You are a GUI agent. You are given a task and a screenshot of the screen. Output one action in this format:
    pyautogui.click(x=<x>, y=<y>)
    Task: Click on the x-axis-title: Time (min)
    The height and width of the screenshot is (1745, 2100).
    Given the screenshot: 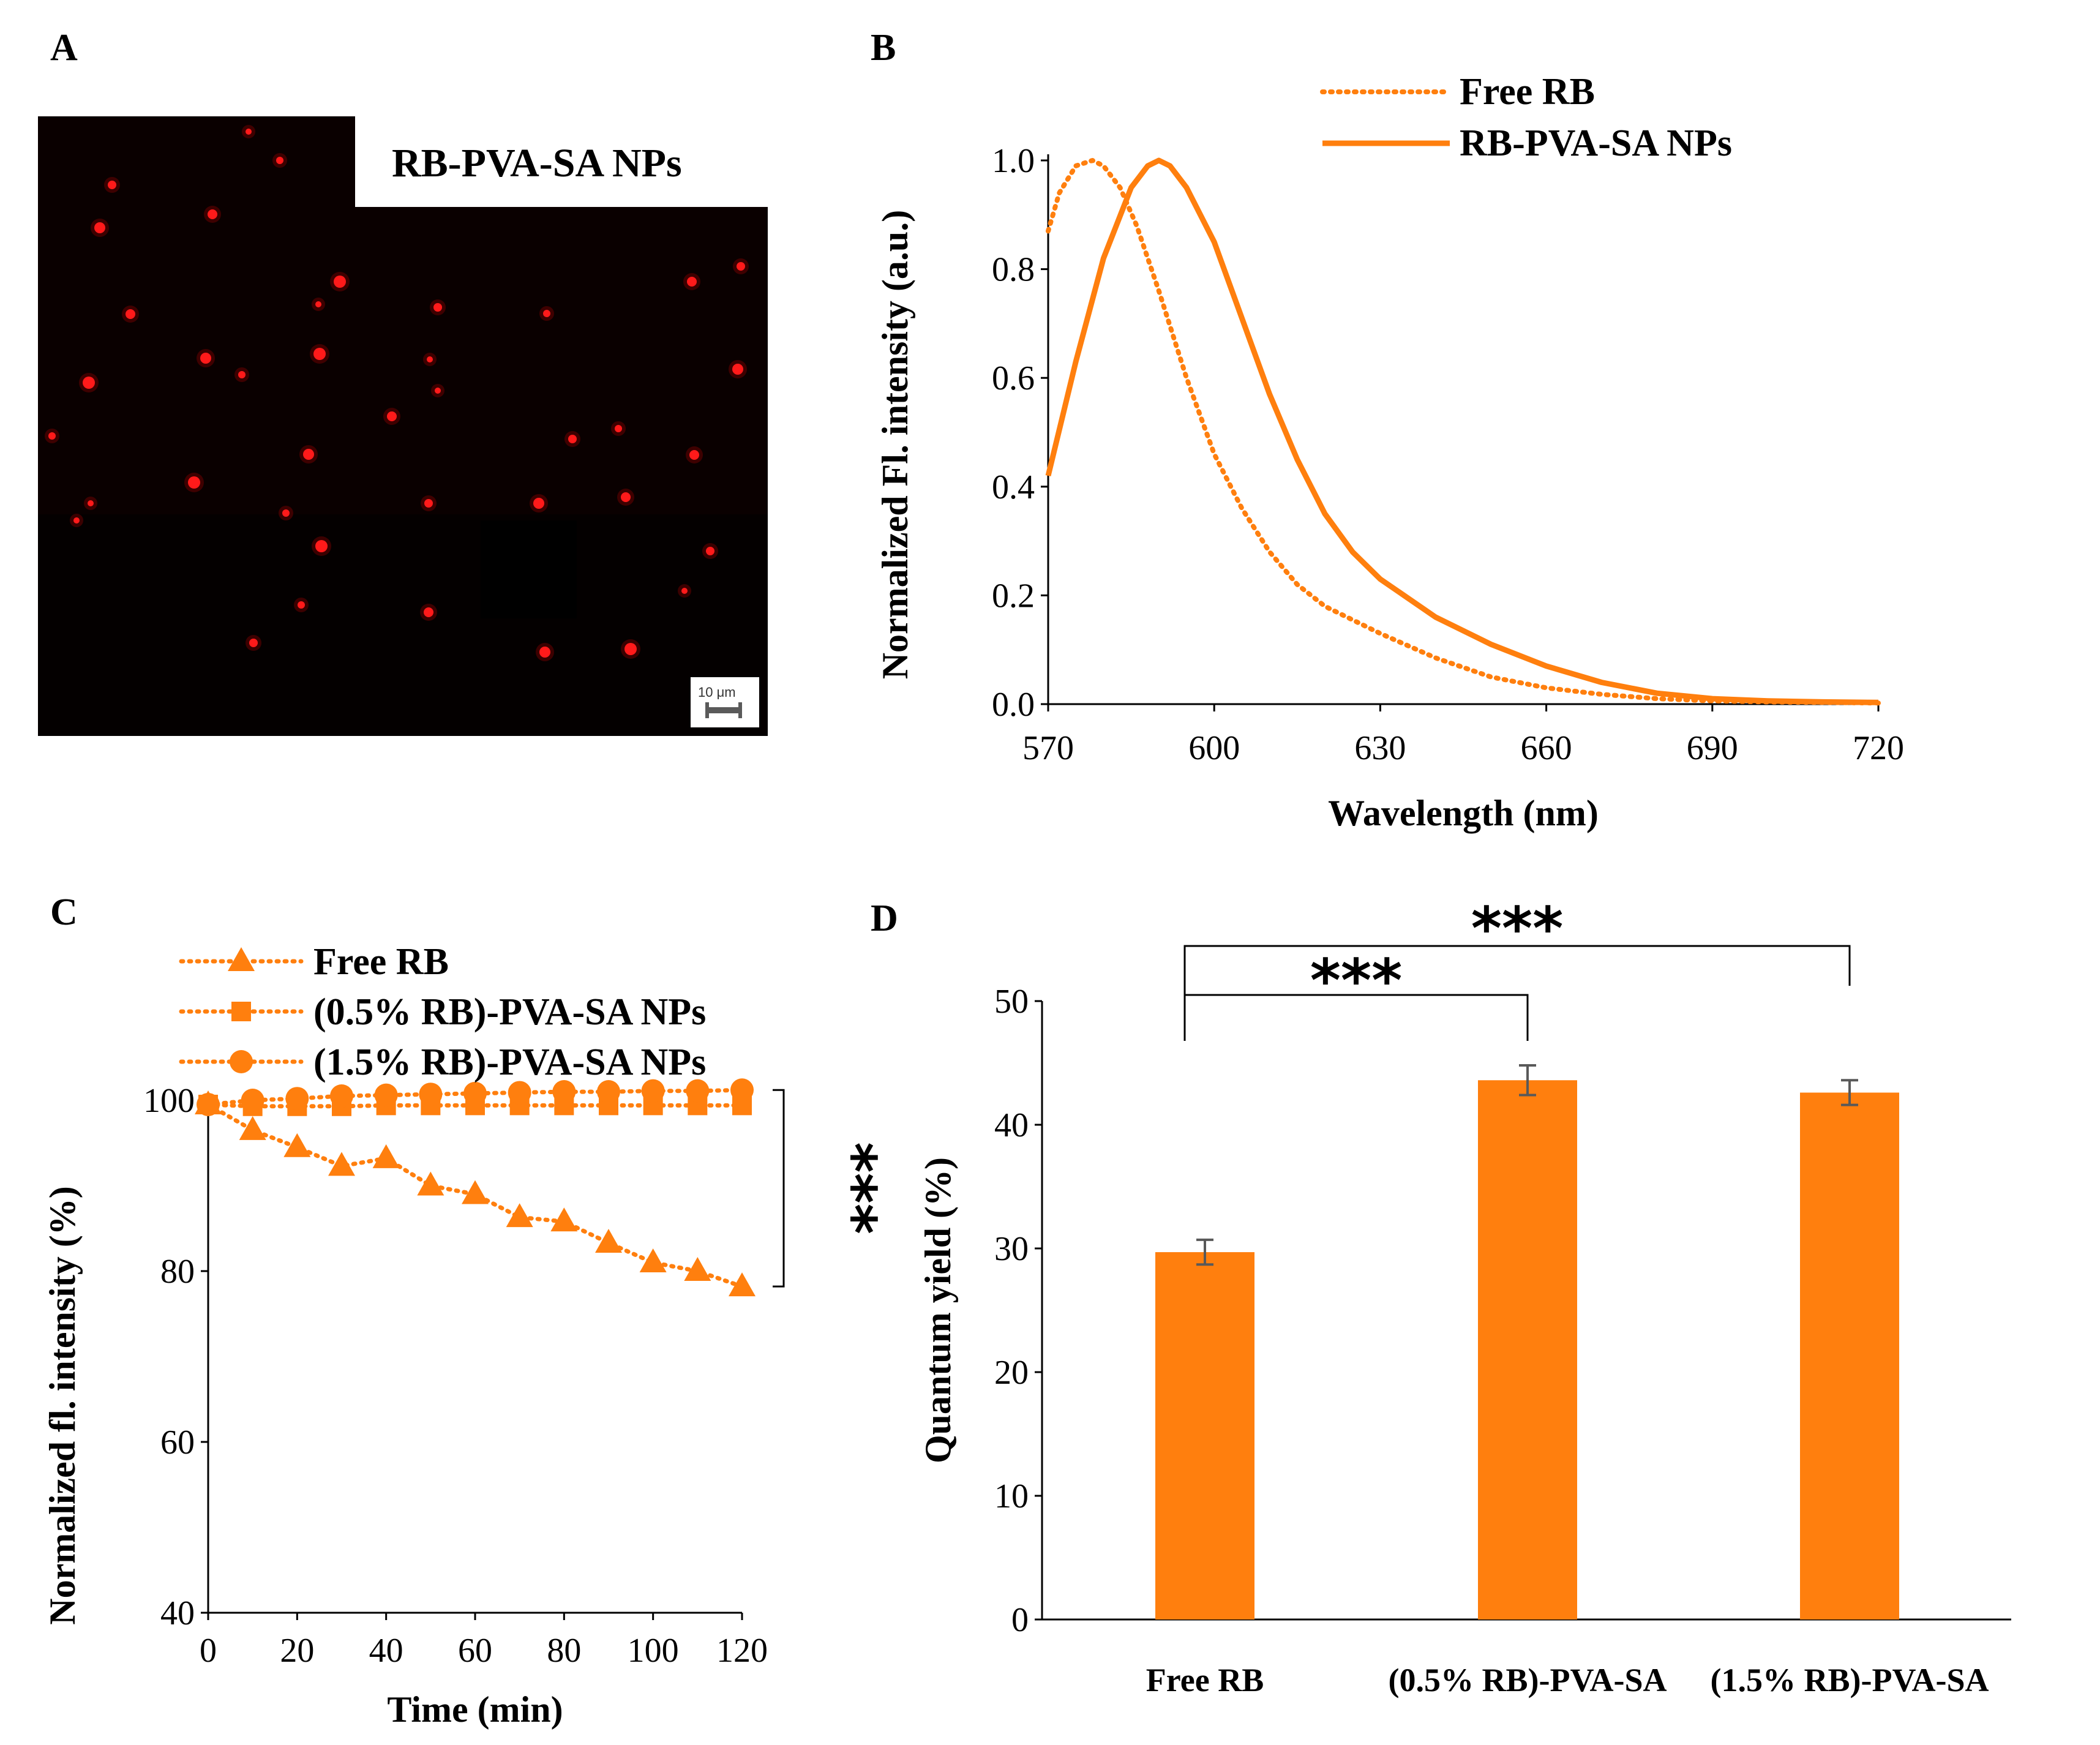 What is the action you would take?
    pyautogui.click(x=475, y=1710)
    